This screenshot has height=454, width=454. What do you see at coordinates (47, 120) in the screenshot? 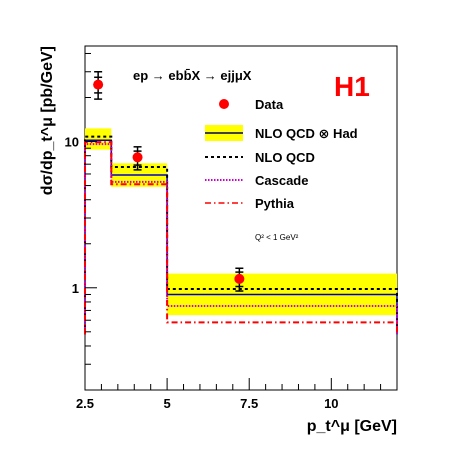
I see `y-axis-title: dσ/dp_t^μ [pb/GeV]` at bounding box center [47, 120].